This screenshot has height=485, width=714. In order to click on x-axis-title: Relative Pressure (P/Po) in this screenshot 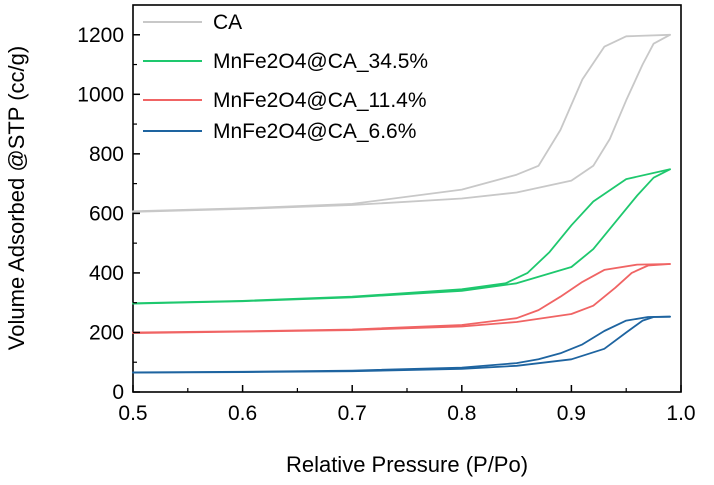, I will do `click(407, 464)`.